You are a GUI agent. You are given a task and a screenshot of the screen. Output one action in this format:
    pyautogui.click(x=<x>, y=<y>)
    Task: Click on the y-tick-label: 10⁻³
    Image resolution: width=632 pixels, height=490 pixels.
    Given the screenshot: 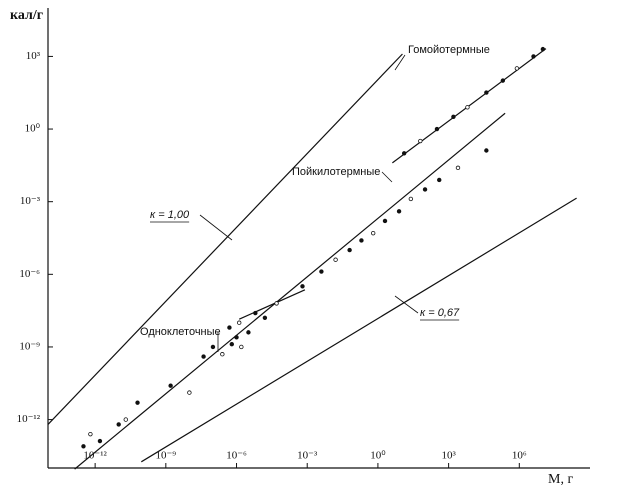 What is the action you would take?
    pyautogui.click(x=30, y=201)
    